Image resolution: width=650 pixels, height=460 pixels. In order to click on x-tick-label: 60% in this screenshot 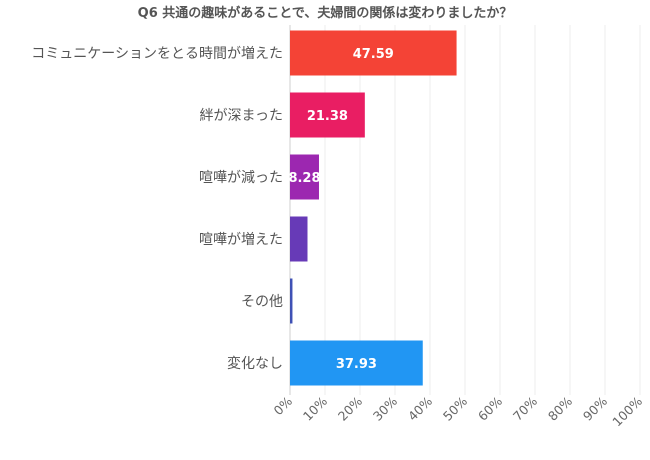, I will do `click(490, 408)`.